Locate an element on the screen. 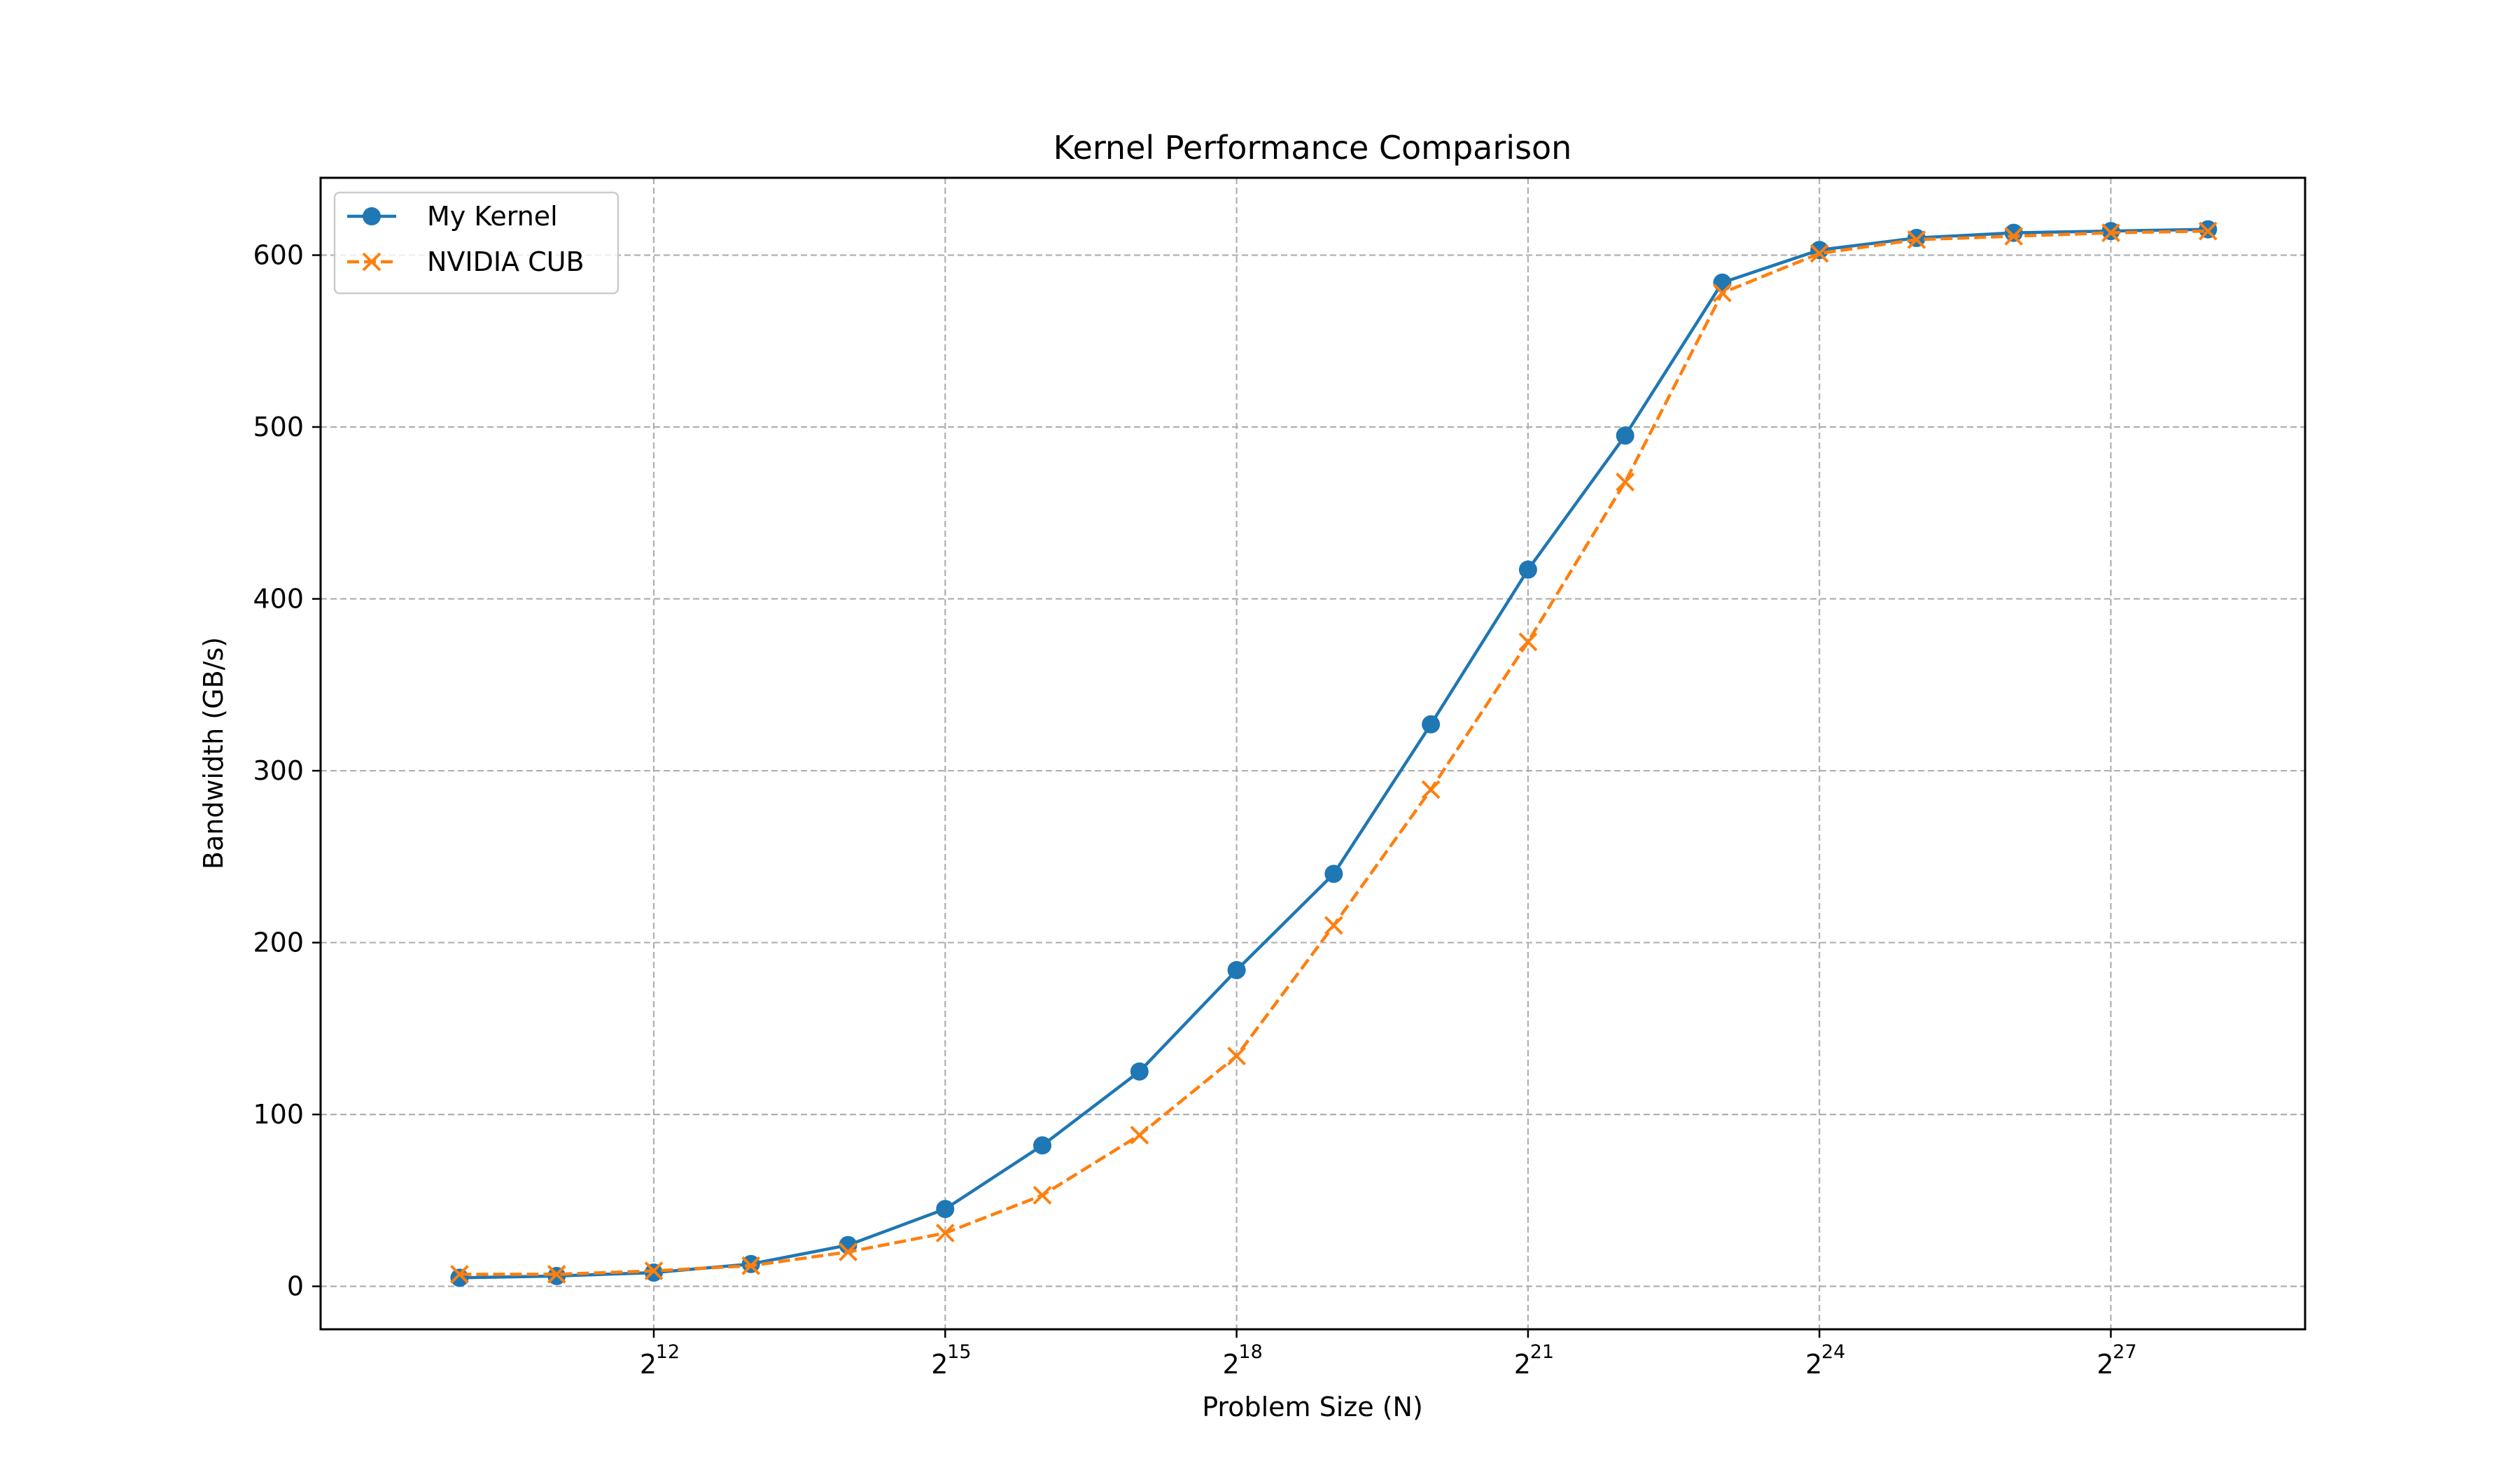 The height and width of the screenshot is (1470, 2520). x-tick-exponent: 21 is located at coordinates (1542, 1352).